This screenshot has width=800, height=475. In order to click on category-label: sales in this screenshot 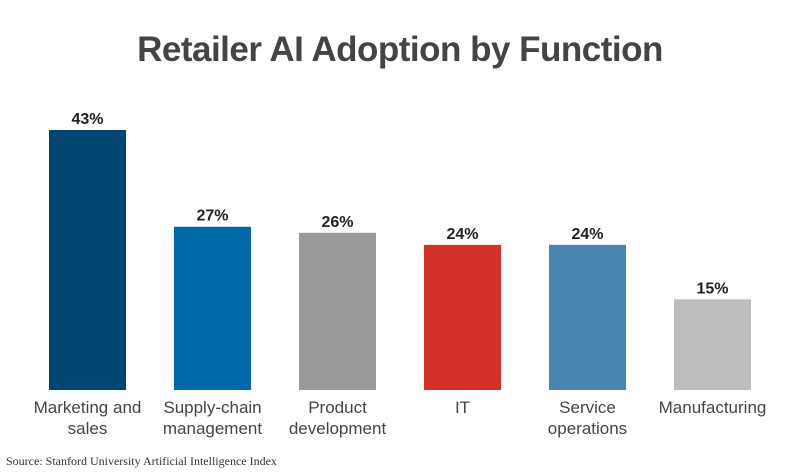, I will do `click(88, 428)`.